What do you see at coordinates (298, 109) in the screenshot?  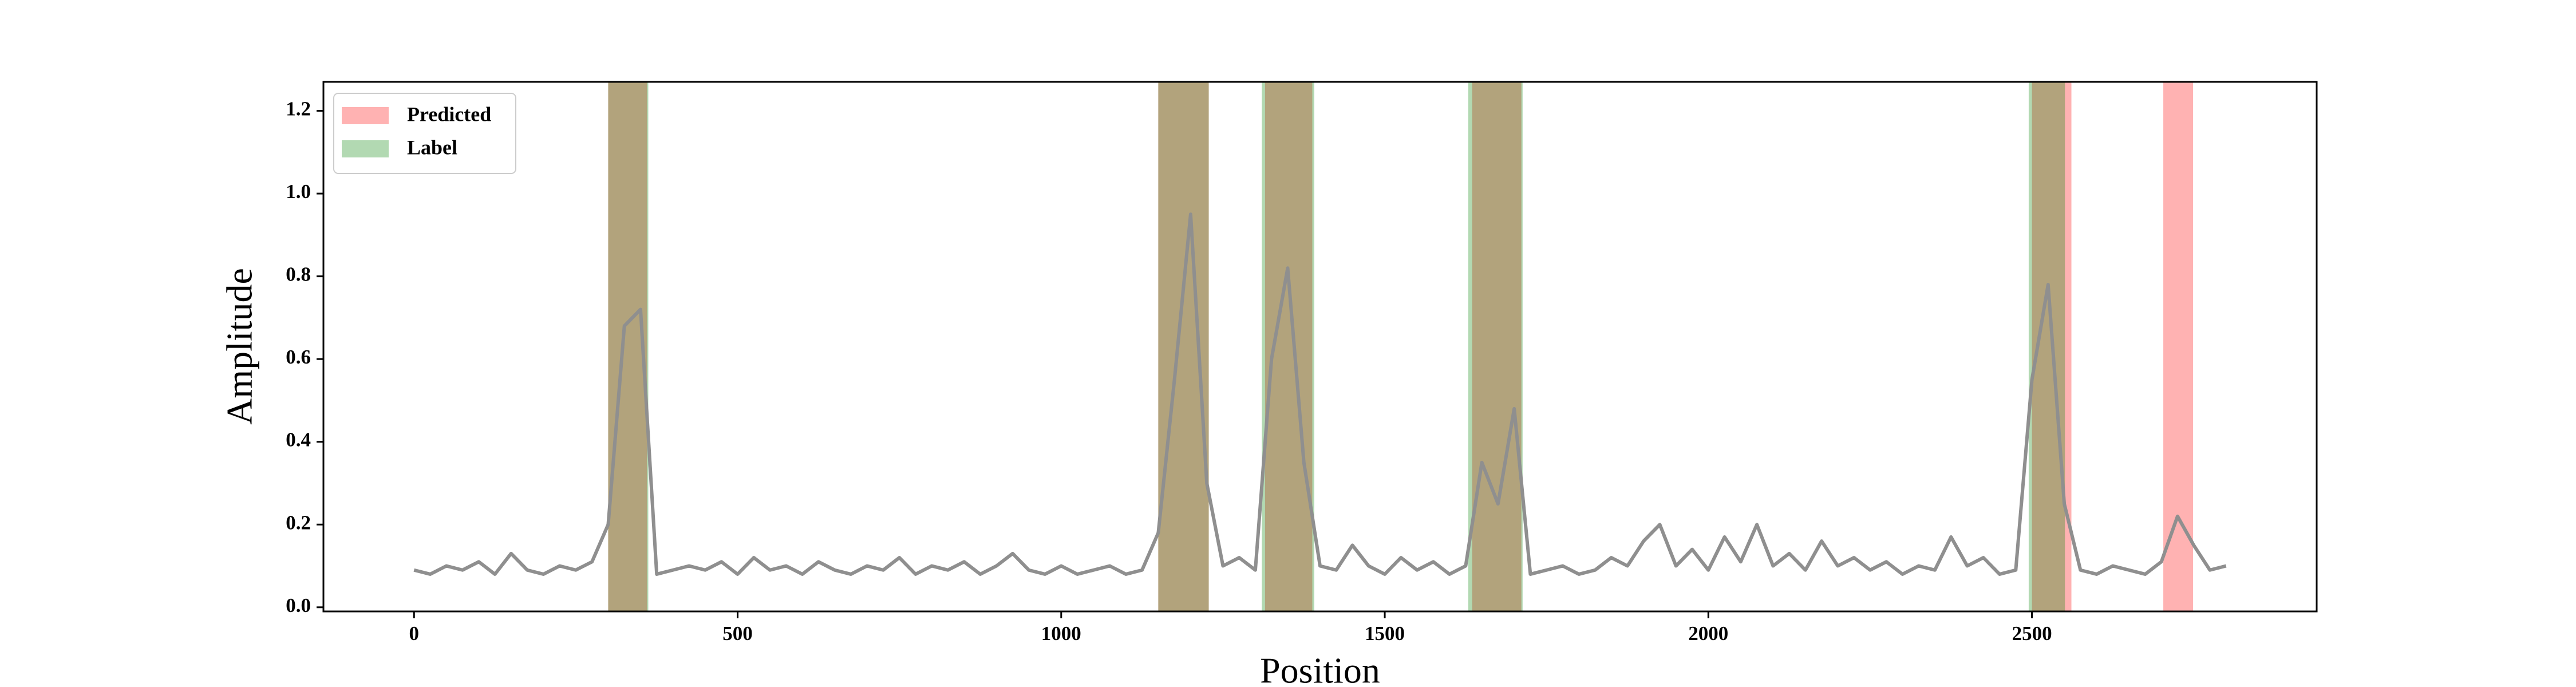 I see `y-tick-label: 1.2` at bounding box center [298, 109].